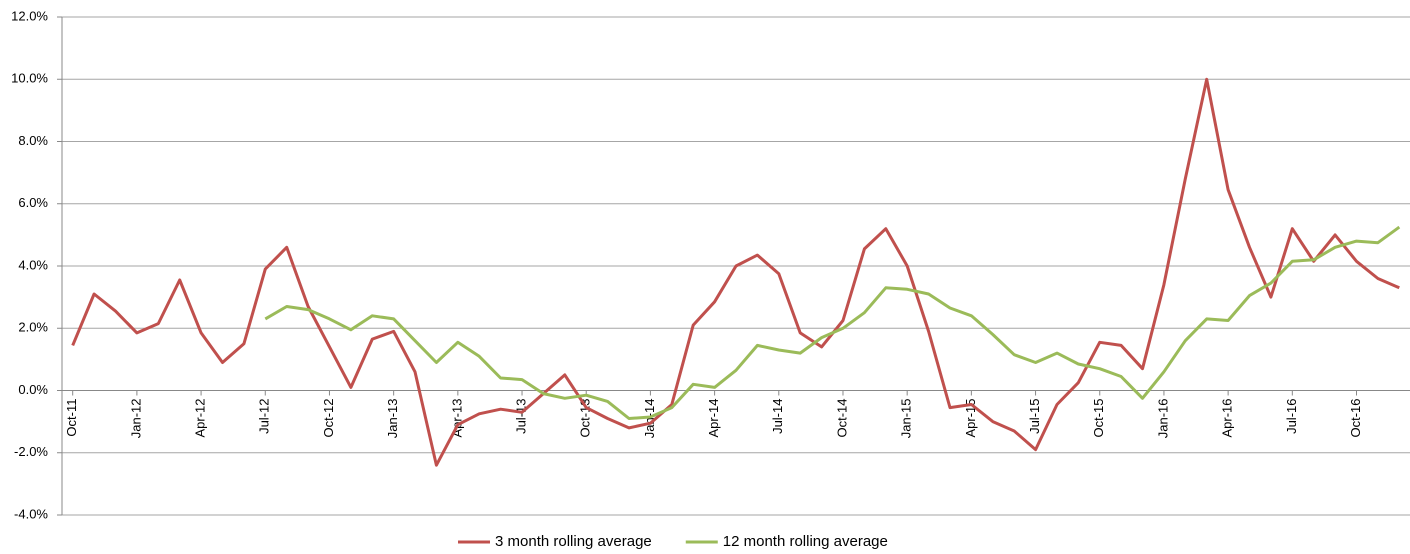 Image resolution: width=1410 pixels, height=554 pixels. I want to click on x-tick-label: Oct-14, so click(841, 418).